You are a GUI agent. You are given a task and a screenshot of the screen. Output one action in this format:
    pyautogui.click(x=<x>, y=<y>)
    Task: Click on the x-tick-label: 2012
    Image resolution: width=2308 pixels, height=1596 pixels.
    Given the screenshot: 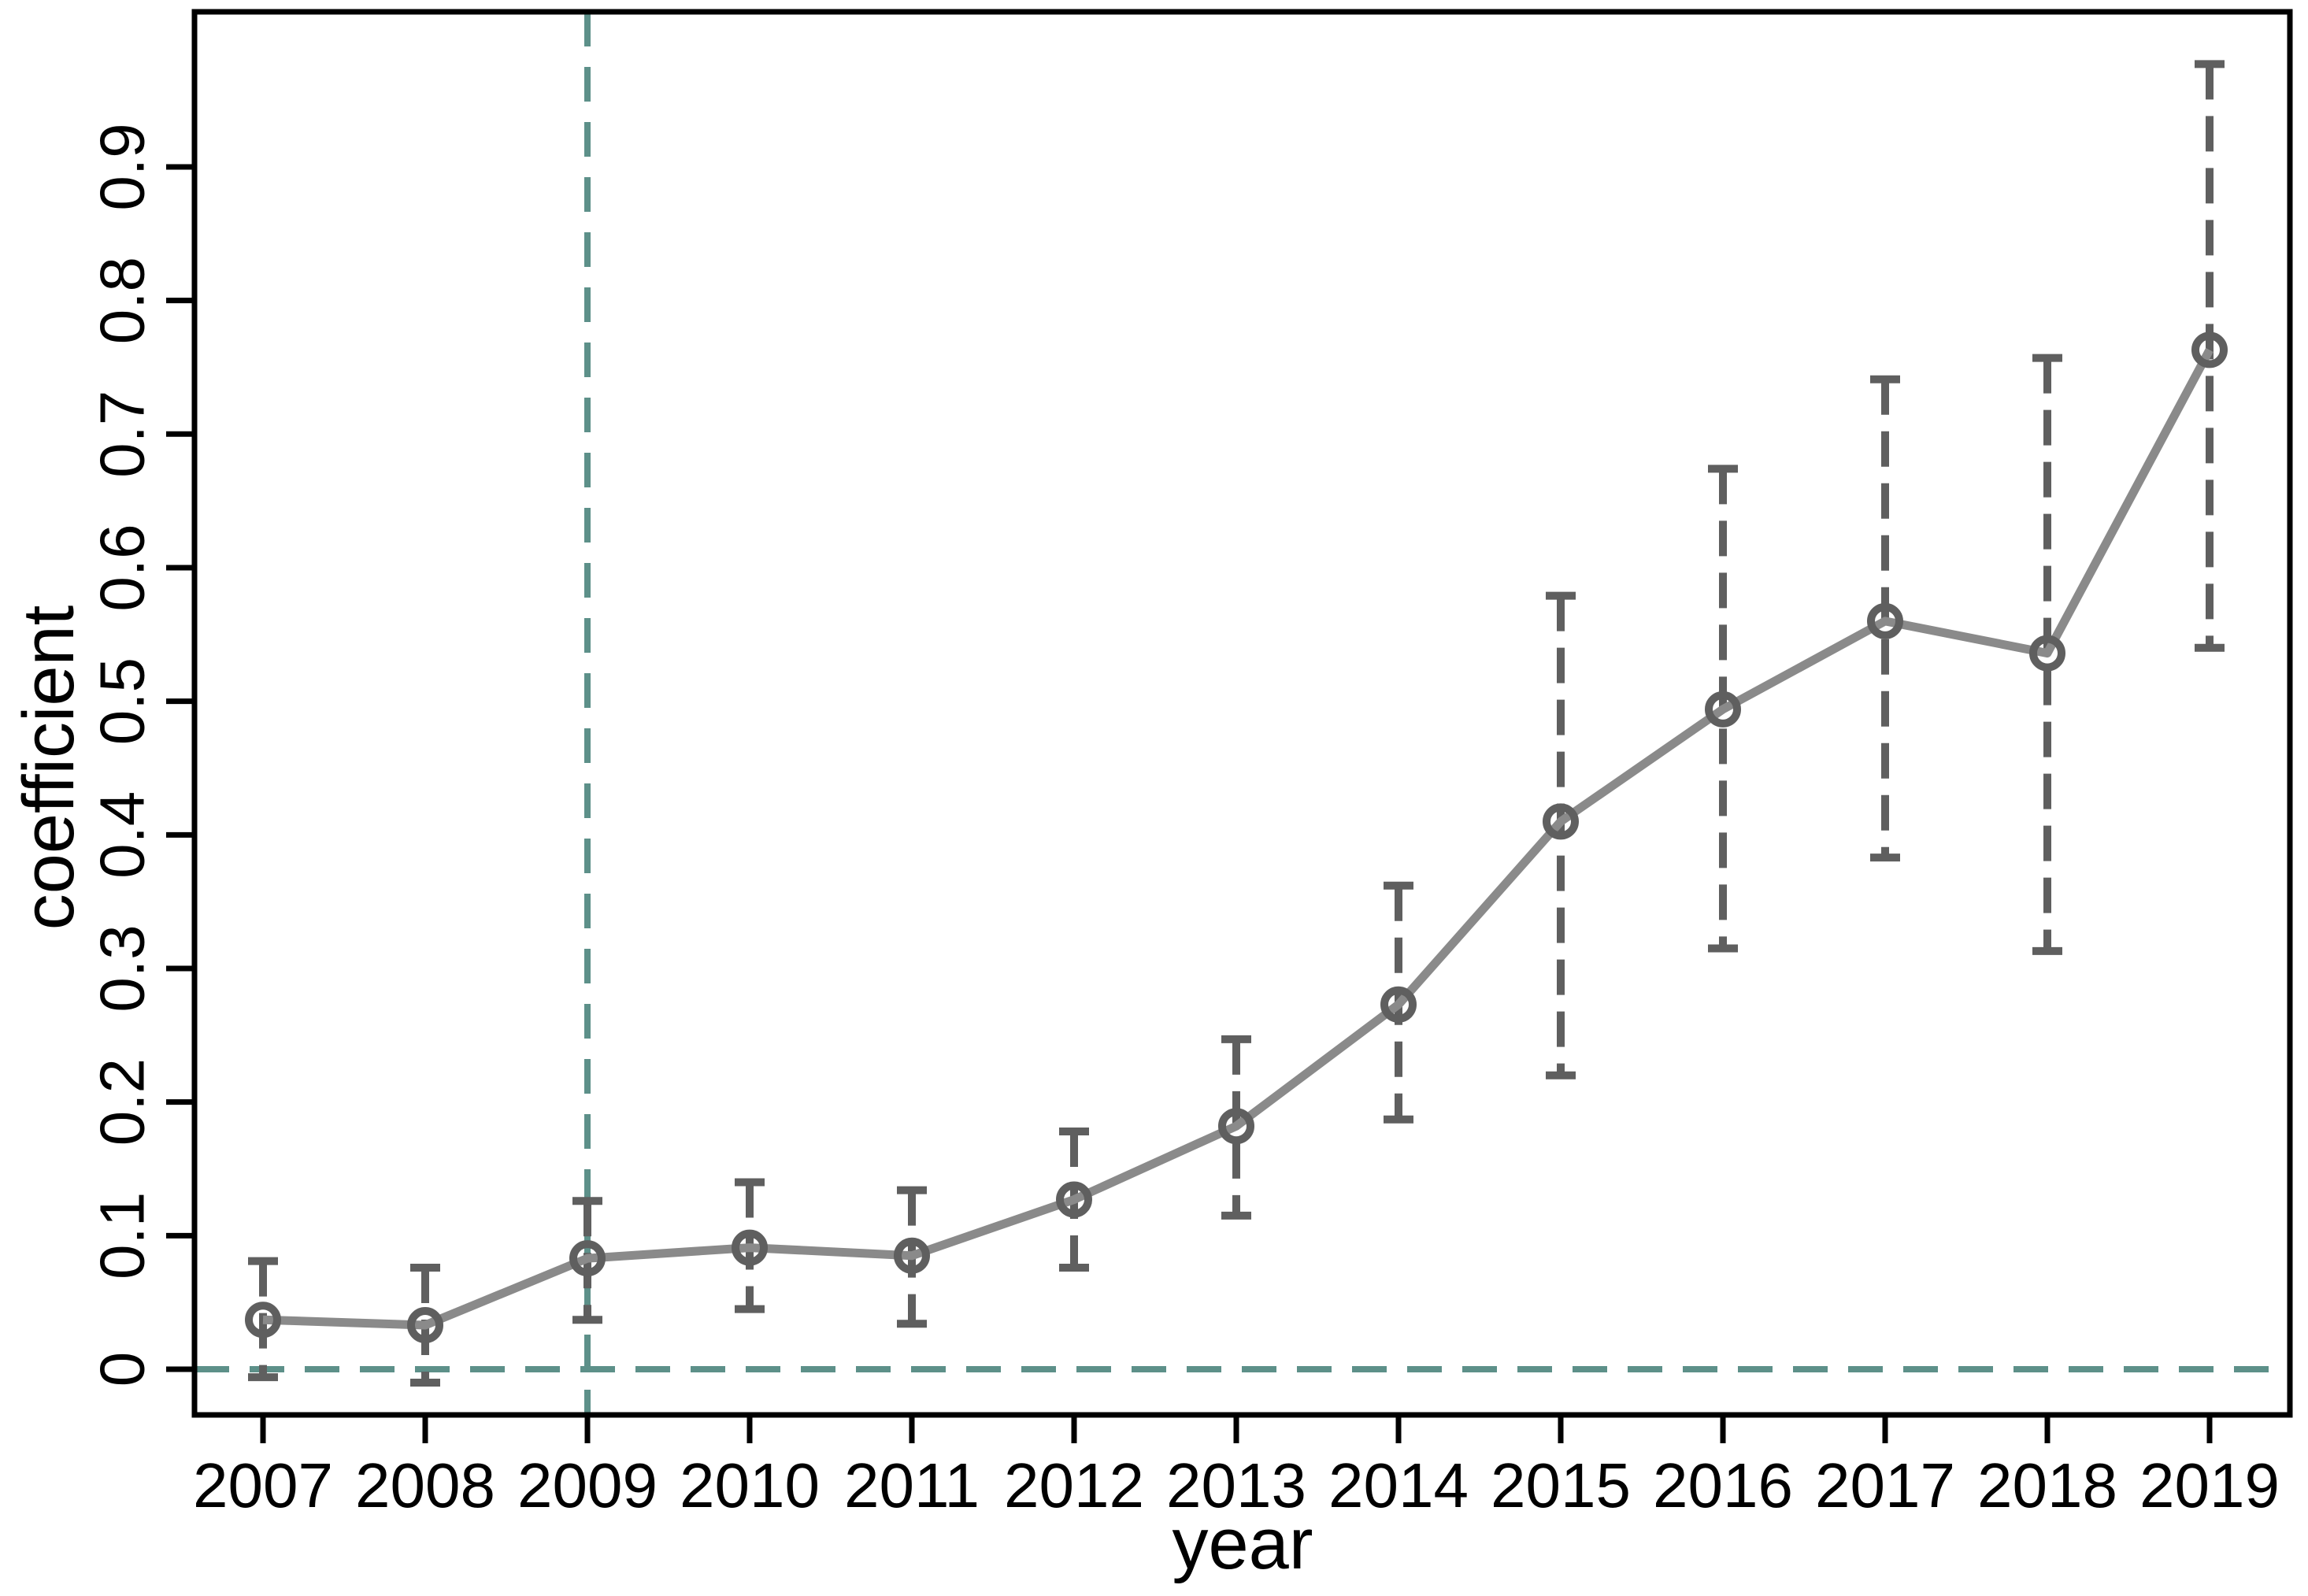 What is the action you would take?
    pyautogui.click(x=1074, y=1485)
    